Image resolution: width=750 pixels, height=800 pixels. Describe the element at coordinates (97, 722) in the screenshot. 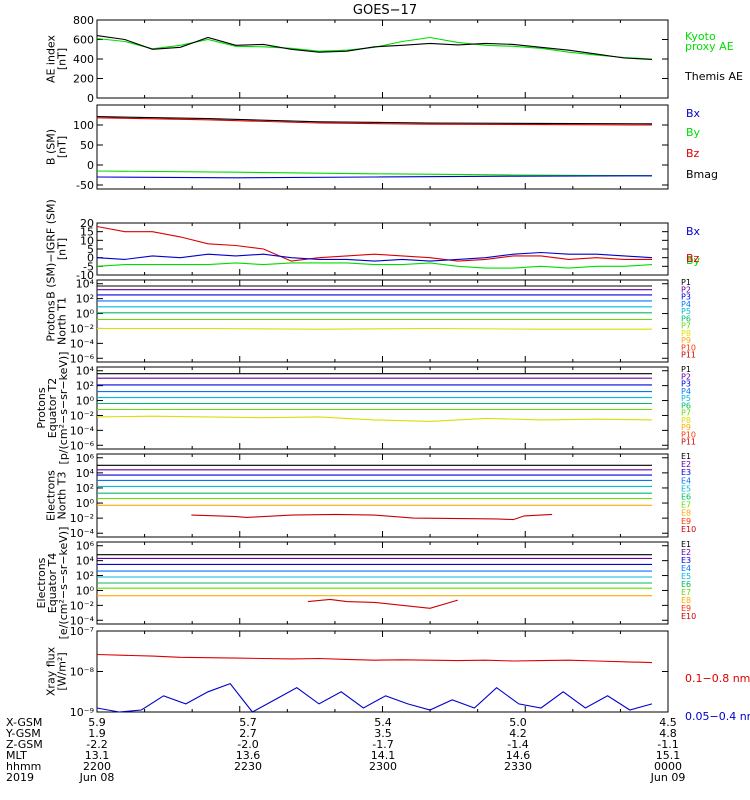

I see `footer-value: 5.9` at that location.